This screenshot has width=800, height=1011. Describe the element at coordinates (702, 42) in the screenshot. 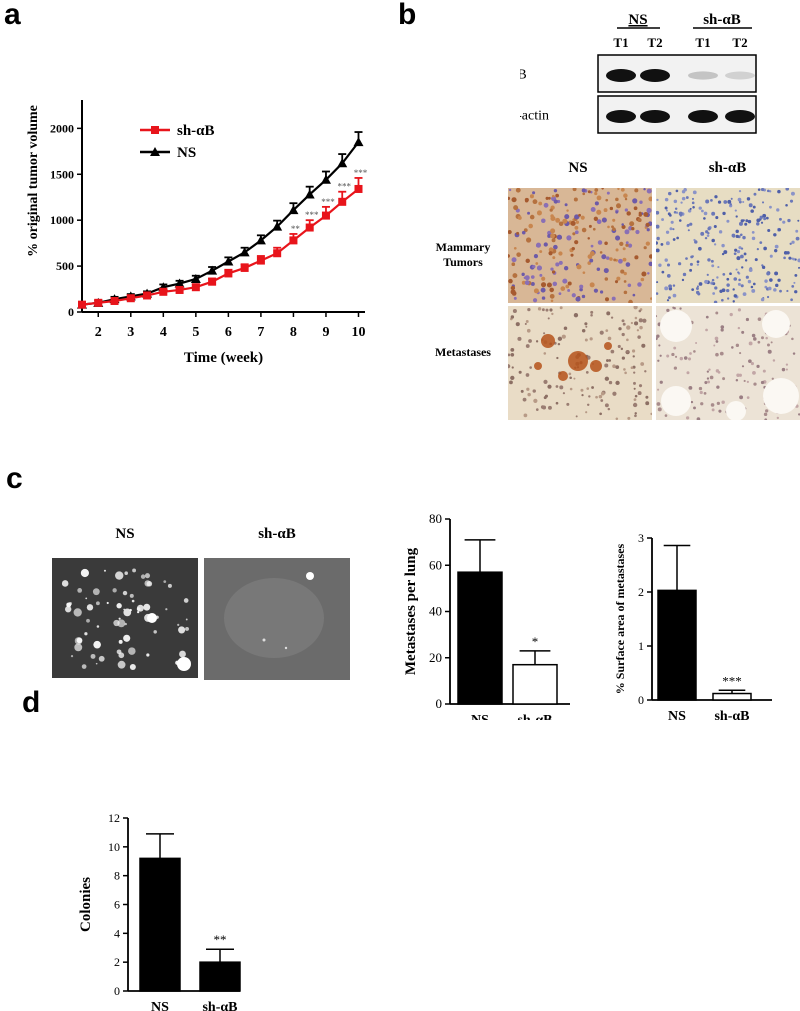

I see `blot-lane-label: T1` at that location.